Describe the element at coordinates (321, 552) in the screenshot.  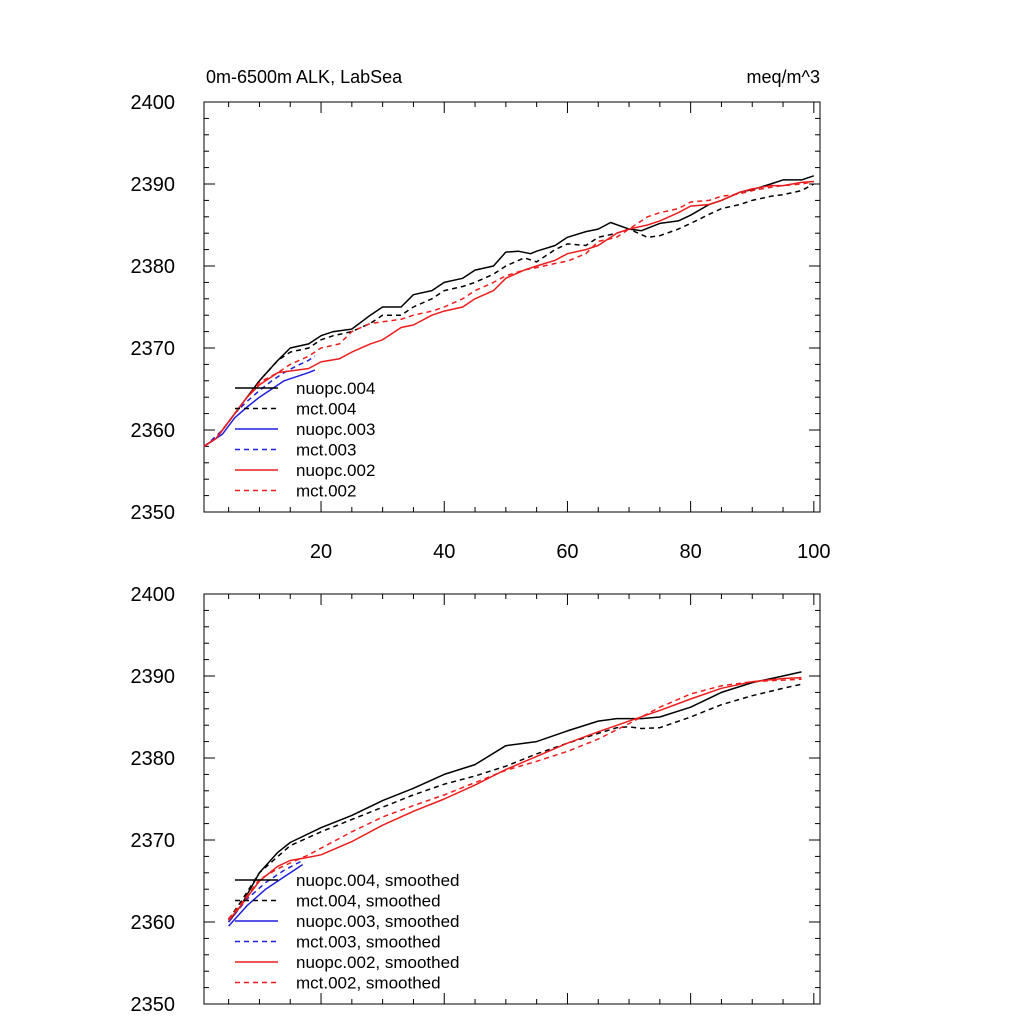
I see `x-tick-label: 20` at that location.